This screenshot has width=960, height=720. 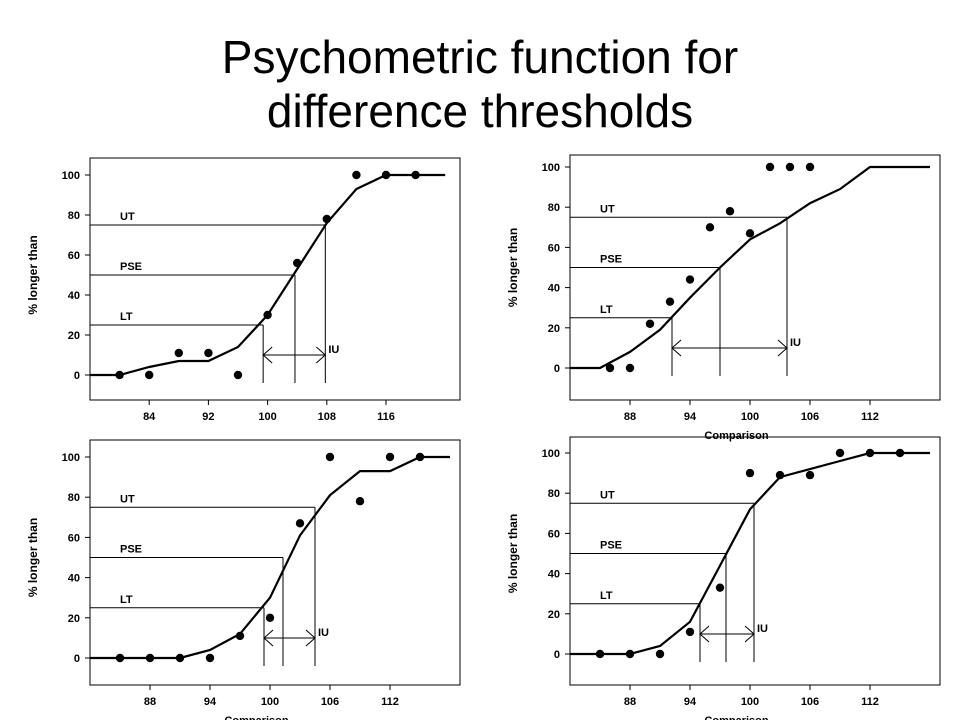 I want to click on title-line-2: difference thresholds, so click(x=480, y=111).